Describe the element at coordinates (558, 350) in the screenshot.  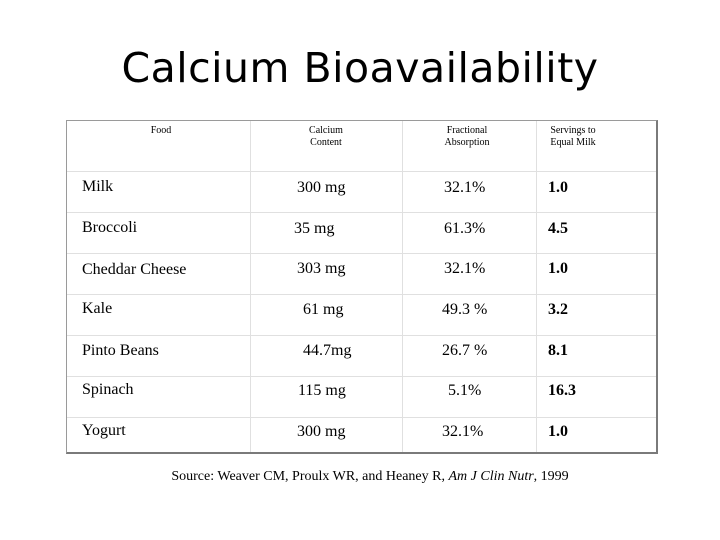
I see `cell-servings: 8.1` at that location.